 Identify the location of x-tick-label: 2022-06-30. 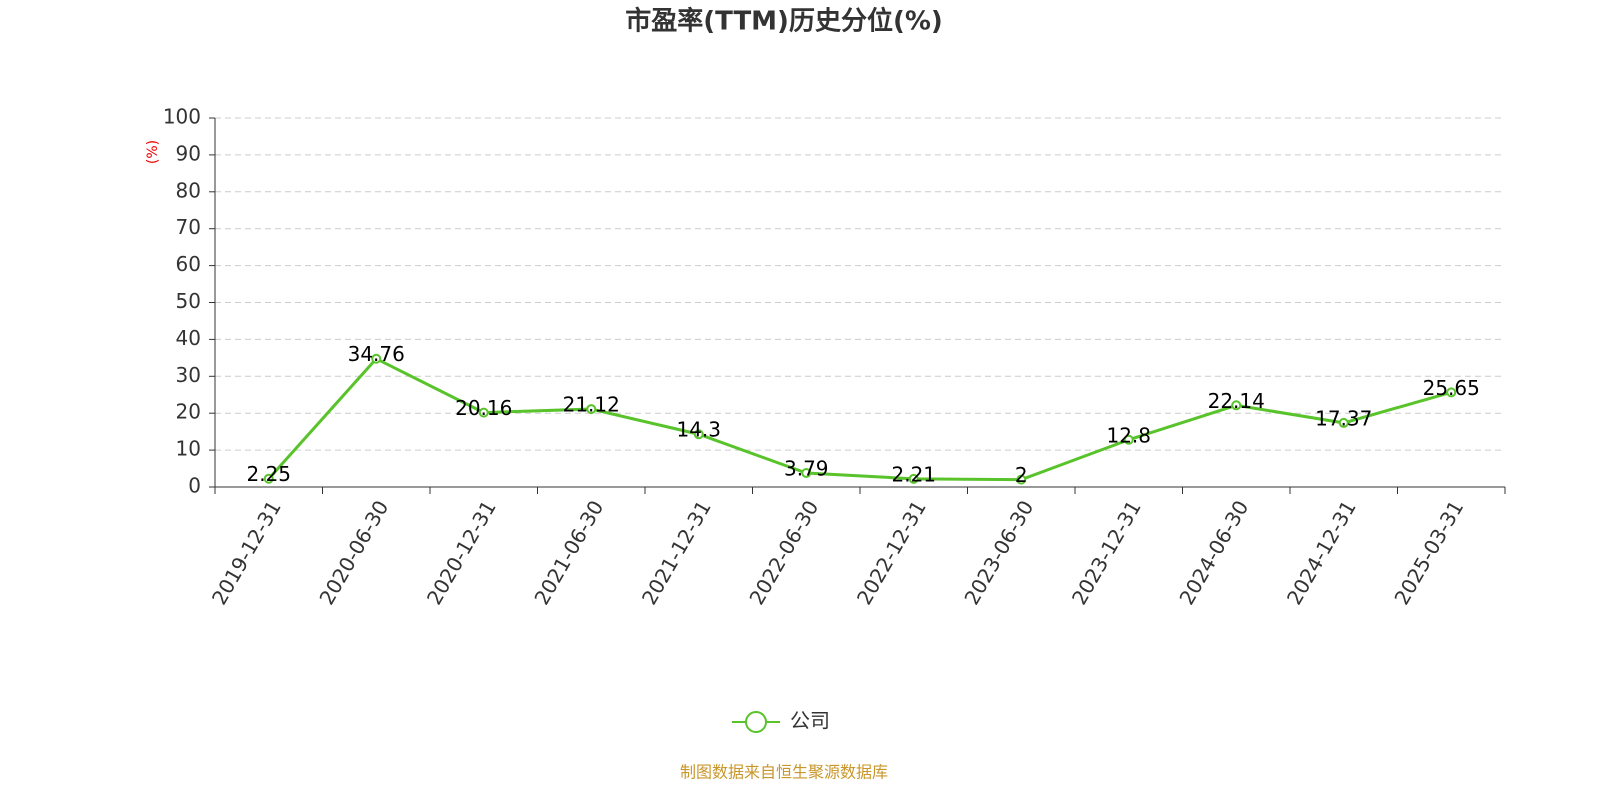
(783, 552).